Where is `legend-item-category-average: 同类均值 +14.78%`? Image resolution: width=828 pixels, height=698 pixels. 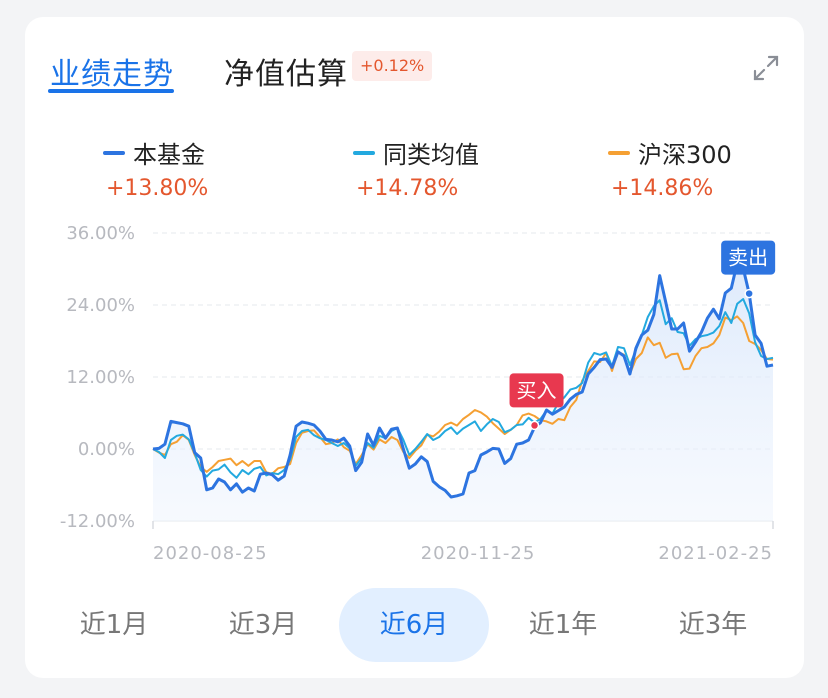
legend-item-category-average: 同类均值 +14.78% is located at coordinates (416, 168).